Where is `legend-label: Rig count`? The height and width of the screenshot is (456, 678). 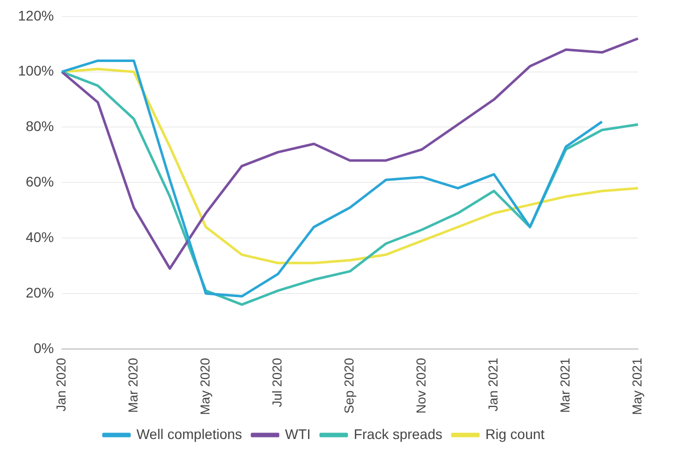 legend-label: Rig count is located at coordinates (515, 434).